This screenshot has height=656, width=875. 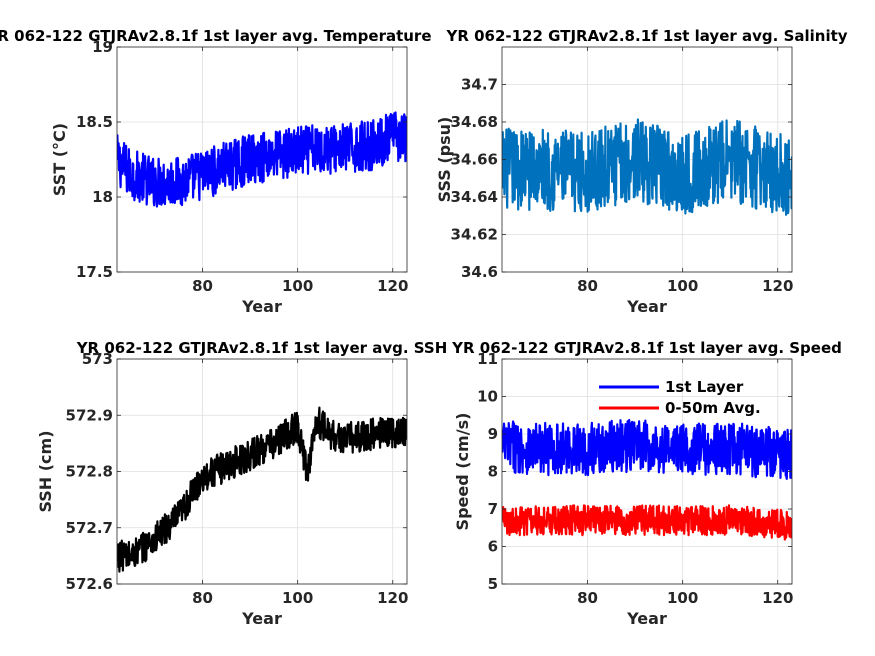 I want to click on legend-label: 0-50m Avg., so click(x=713, y=408).